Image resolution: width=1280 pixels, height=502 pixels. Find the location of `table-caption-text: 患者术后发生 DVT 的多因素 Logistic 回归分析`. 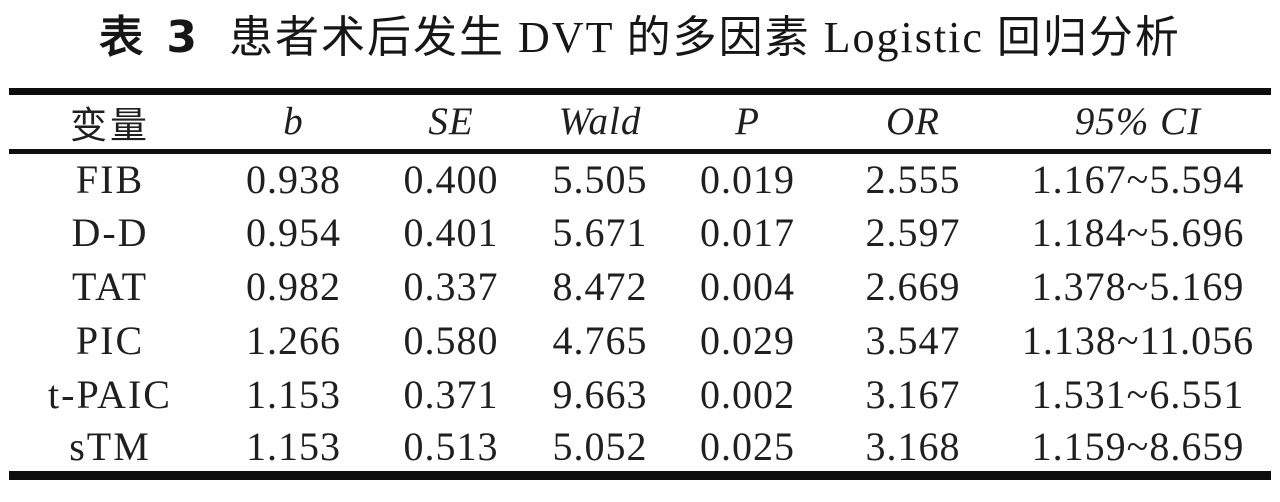

table-caption-text: 患者术后发生 DVT 的多因素 Logistic 回归分析 is located at coordinates (705, 37).